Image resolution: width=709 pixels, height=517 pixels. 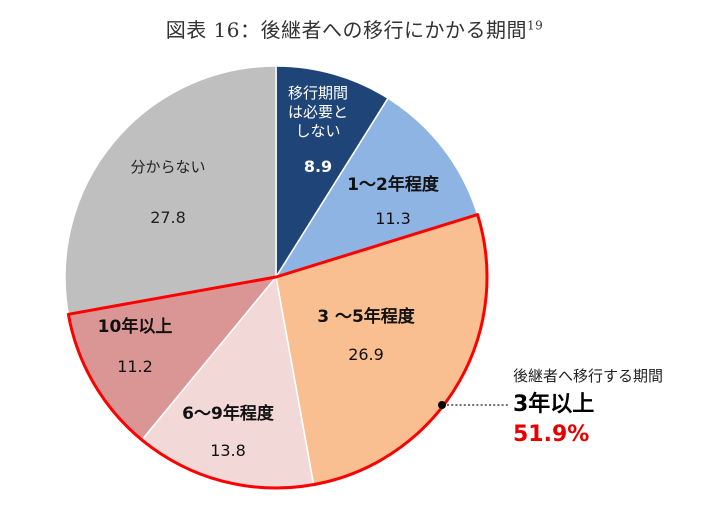 I want to click on slice-label: 3 ～5年程度, so click(x=366, y=316).